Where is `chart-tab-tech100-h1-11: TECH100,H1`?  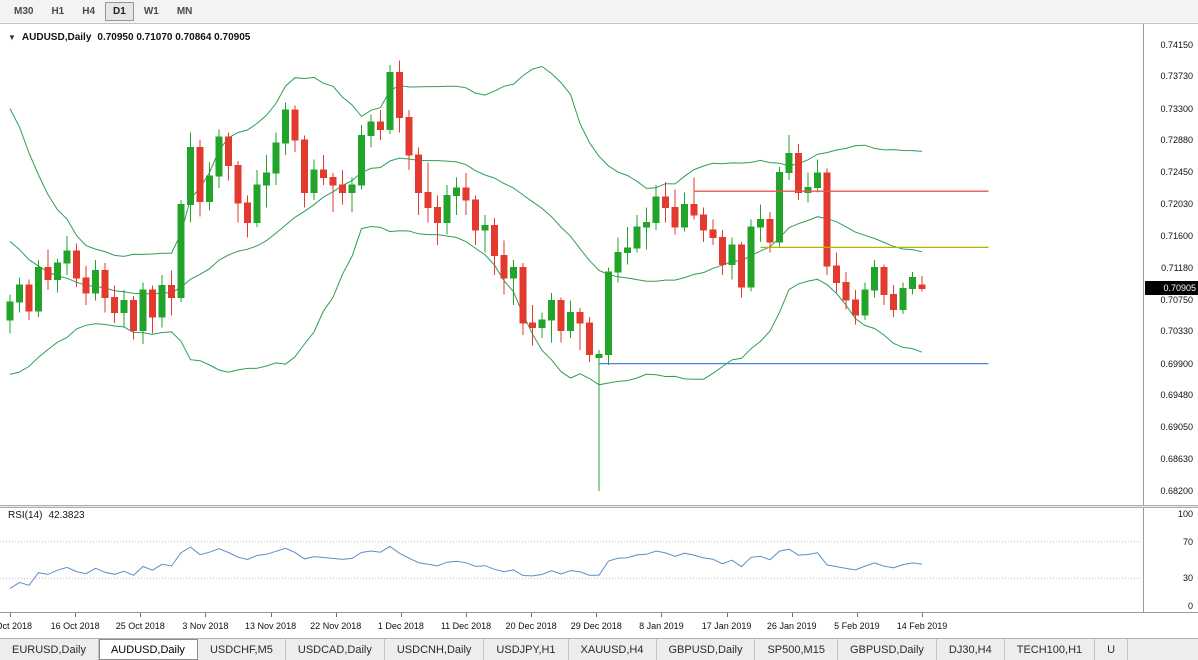 chart-tab-tech100-h1-11: TECH100,H1 is located at coordinates (1050, 649).